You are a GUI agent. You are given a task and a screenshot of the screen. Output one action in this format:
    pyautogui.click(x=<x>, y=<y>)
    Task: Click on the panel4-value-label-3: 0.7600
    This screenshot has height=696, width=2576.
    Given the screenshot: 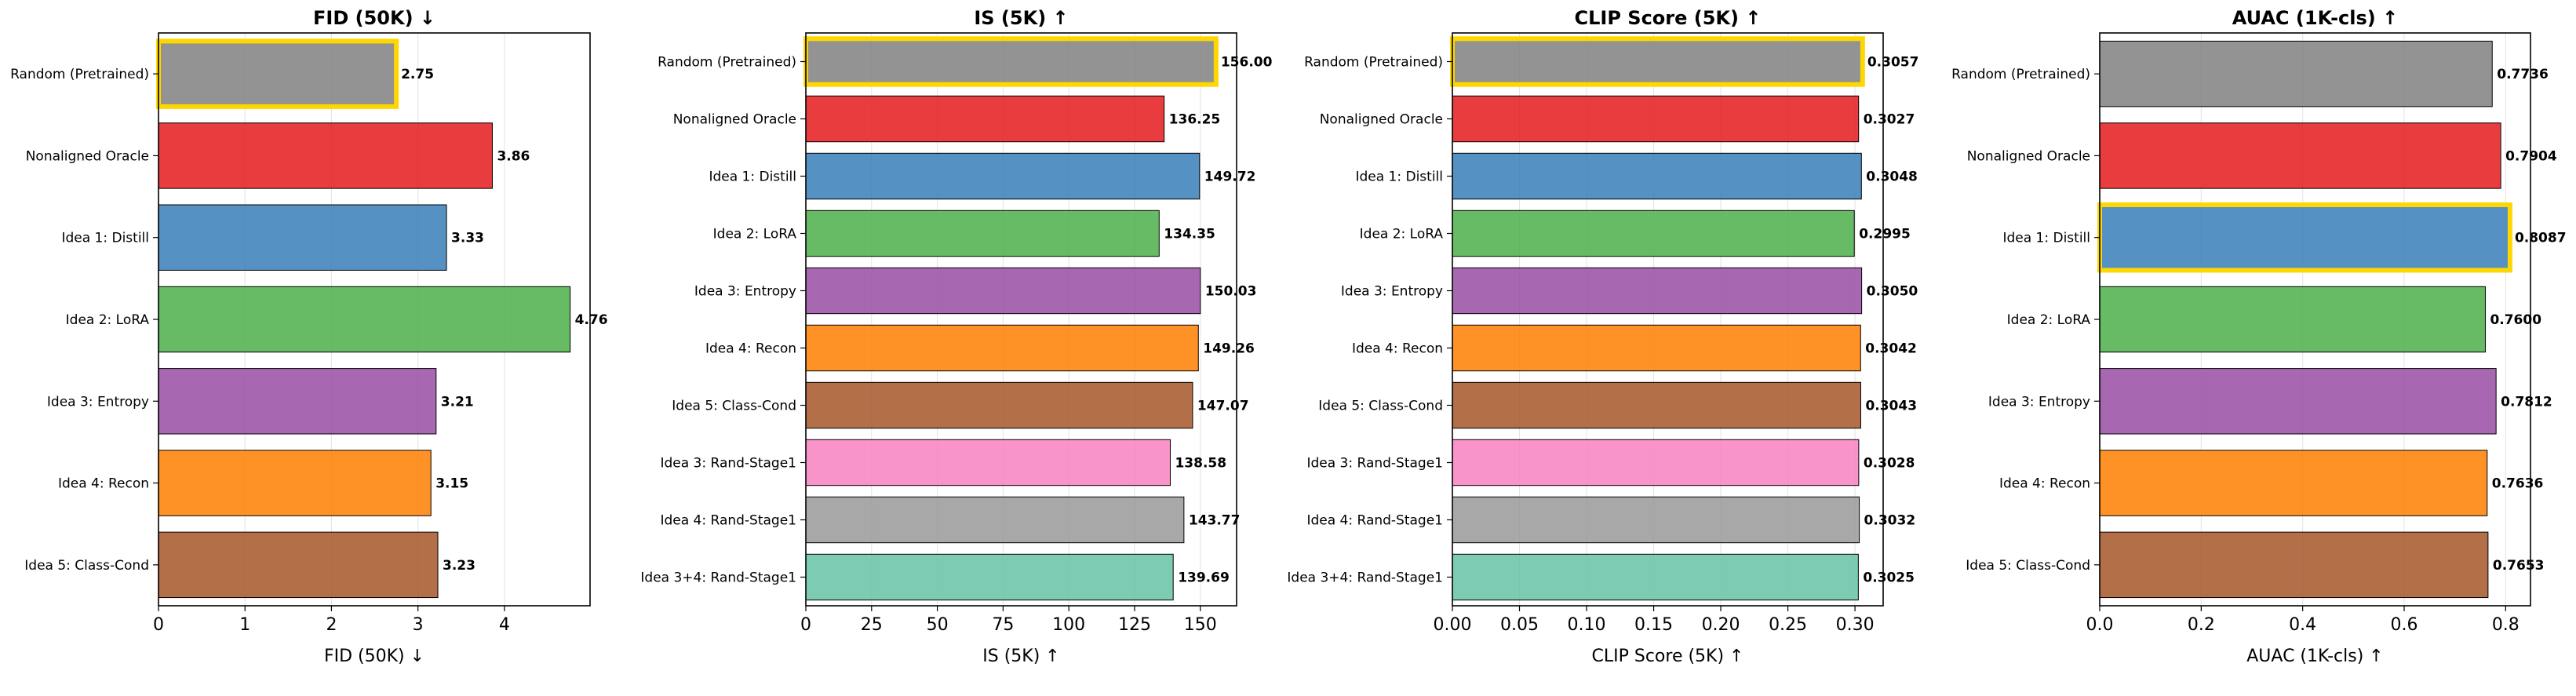 What is the action you would take?
    pyautogui.click(x=2515, y=320)
    